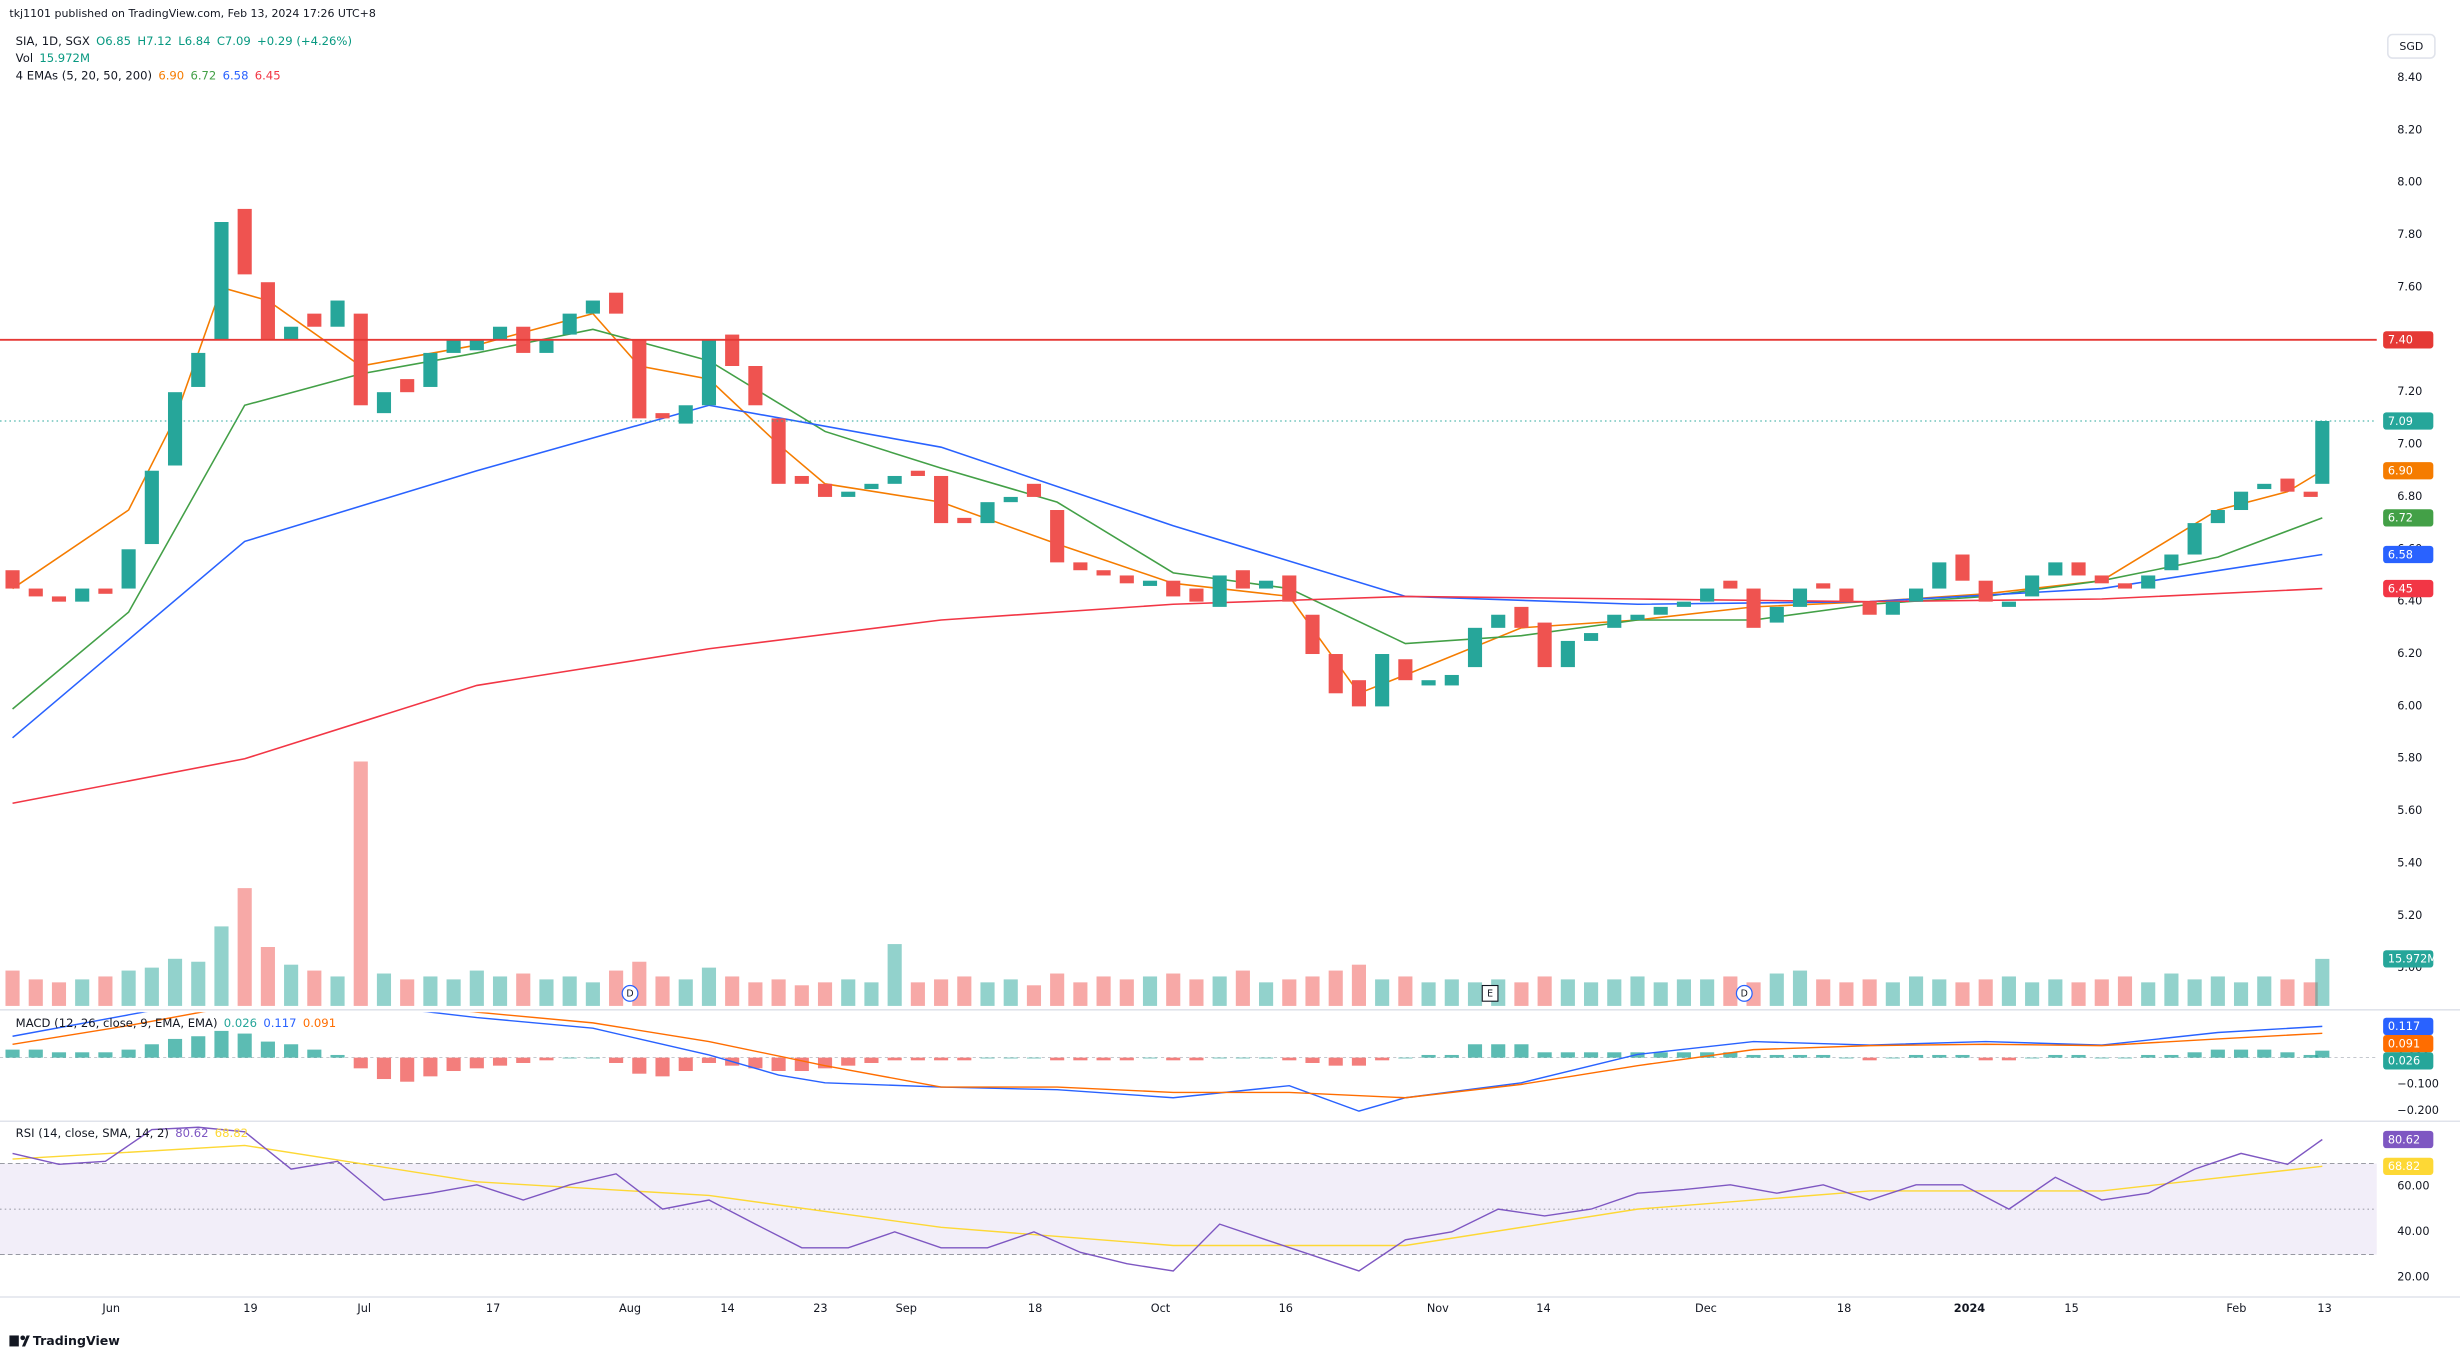 The height and width of the screenshot is (1359, 2460). What do you see at coordinates (132, 1133) in the screenshot?
I see `rsi-legend: RSI (14, close, SMA, 14, 2) 80.62 68.82` at bounding box center [132, 1133].